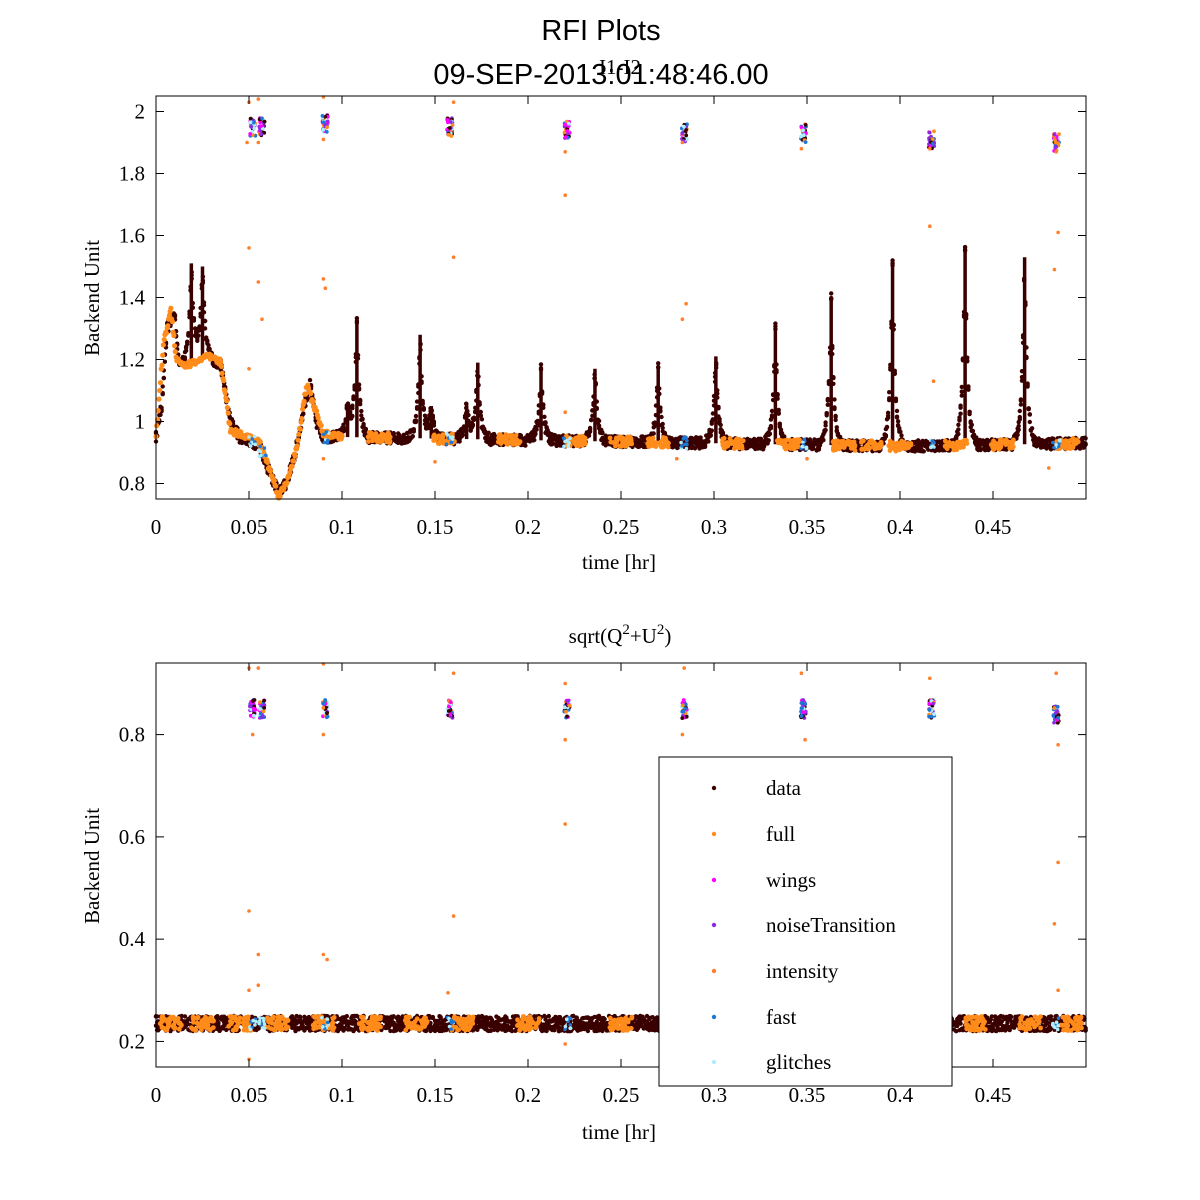 The height and width of the screenshot is (1200, 1200). What do you see at coordinates (132, 298) in the screenshot?
I see `y-tick-label: 1.4` at bounding box center [132, 298].